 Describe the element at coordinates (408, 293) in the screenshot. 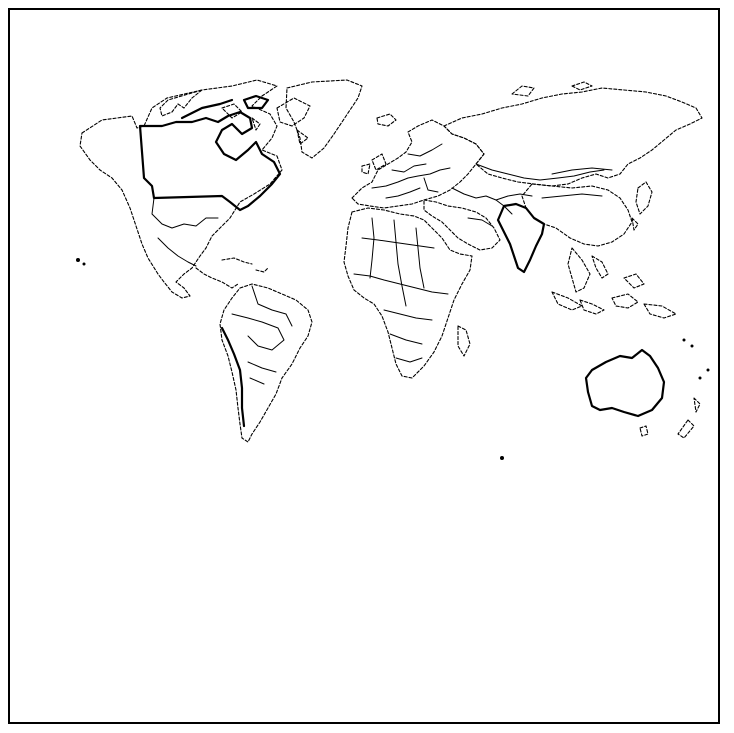

I see `africa` at that location.